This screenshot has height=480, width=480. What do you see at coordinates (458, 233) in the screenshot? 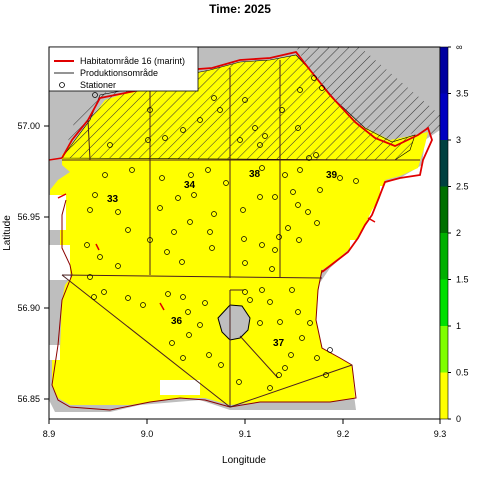
I see `colorbar-label: 2` at bounding box center [458, 233].